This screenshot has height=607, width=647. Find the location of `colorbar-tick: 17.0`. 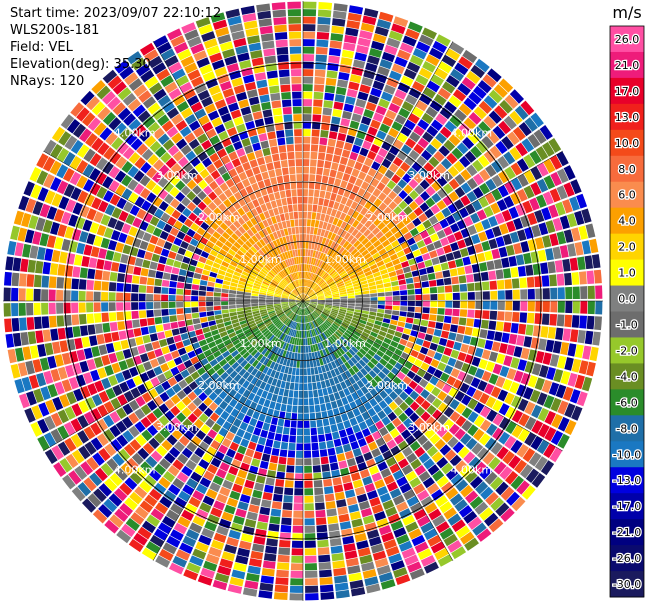

colorbar-tick: 17.0 is located at coordinates (627, 91).